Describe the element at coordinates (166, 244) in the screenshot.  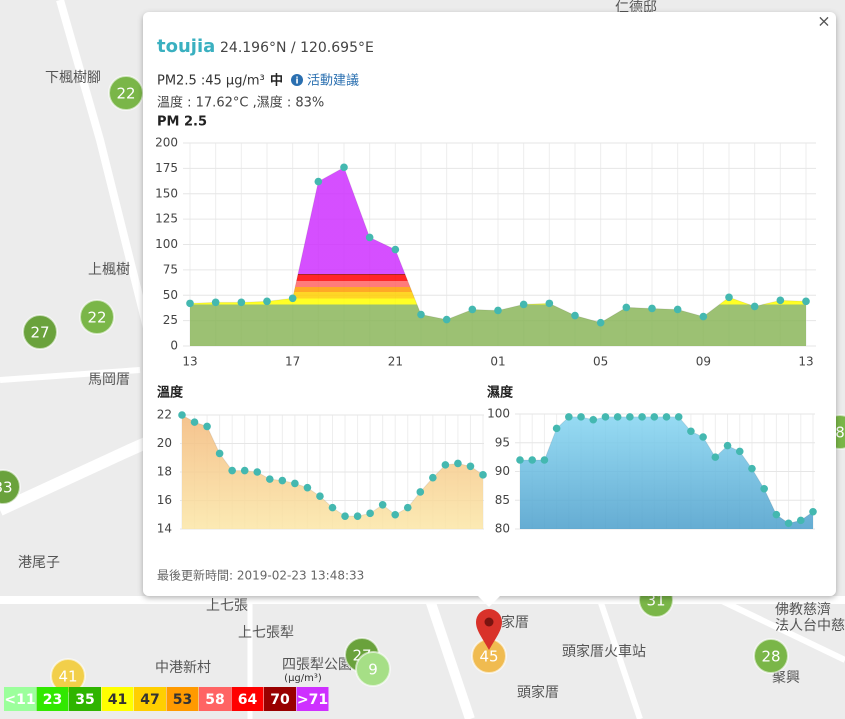
I see `y-tick-label: 100` at that location.